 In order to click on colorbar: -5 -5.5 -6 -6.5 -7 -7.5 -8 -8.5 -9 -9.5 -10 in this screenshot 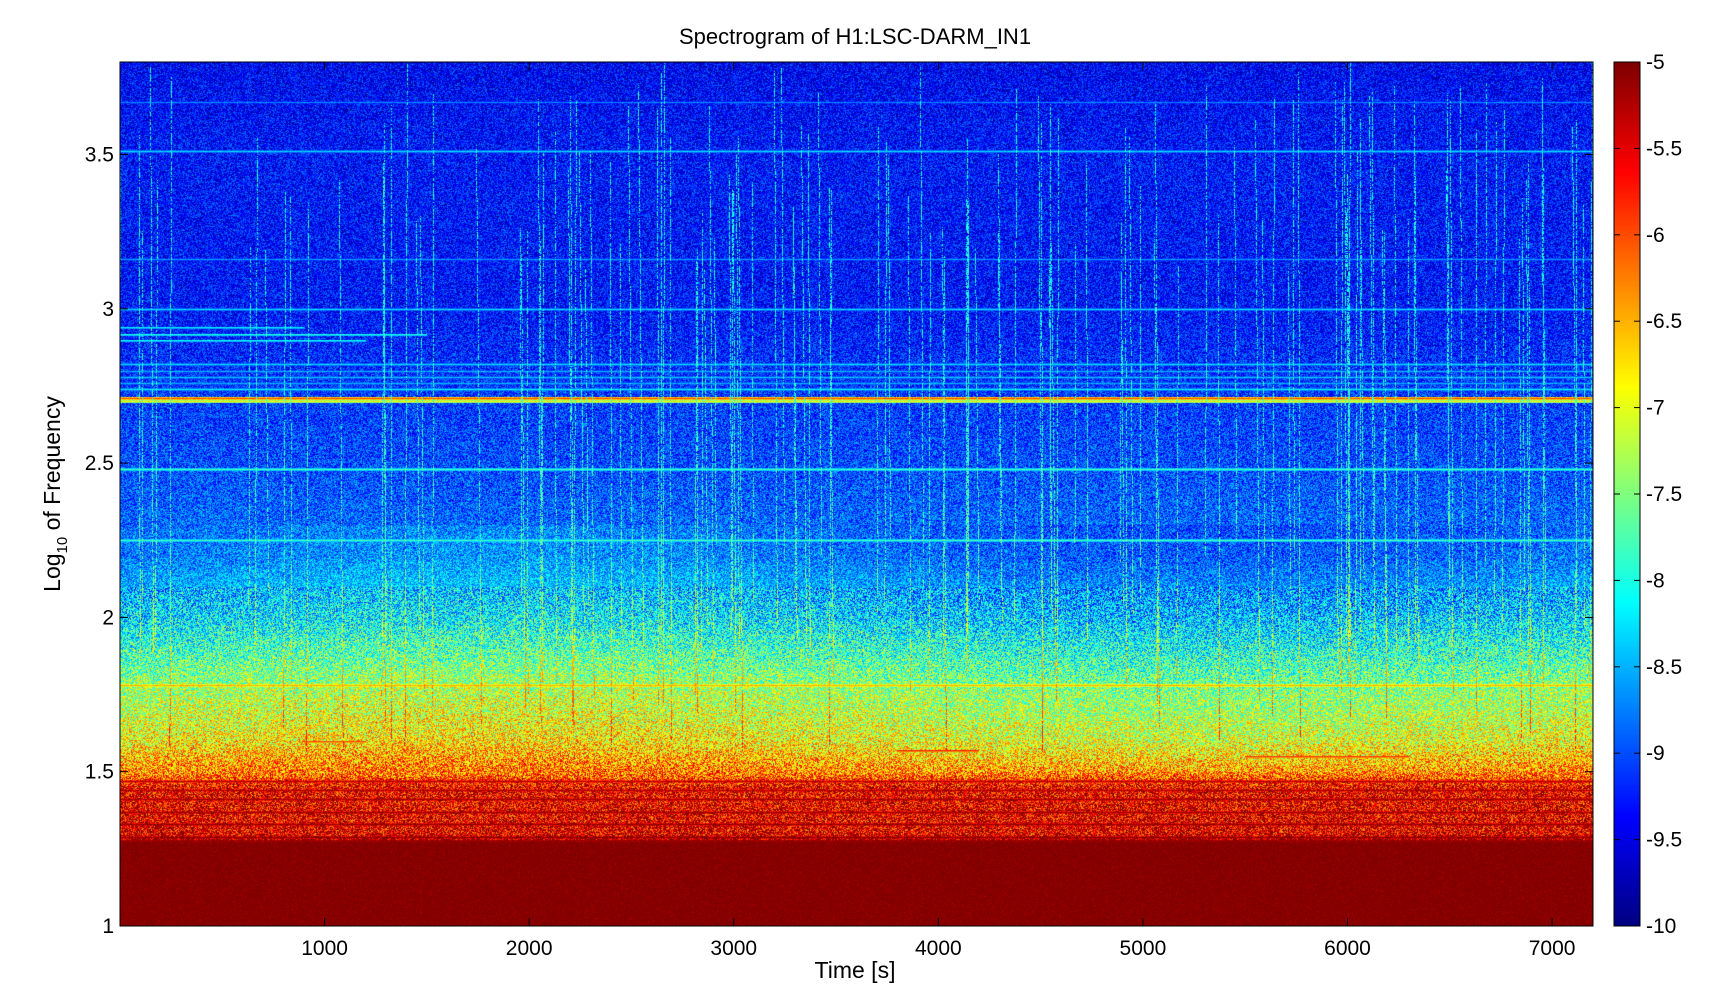, I will do `click(1647, 494)`.